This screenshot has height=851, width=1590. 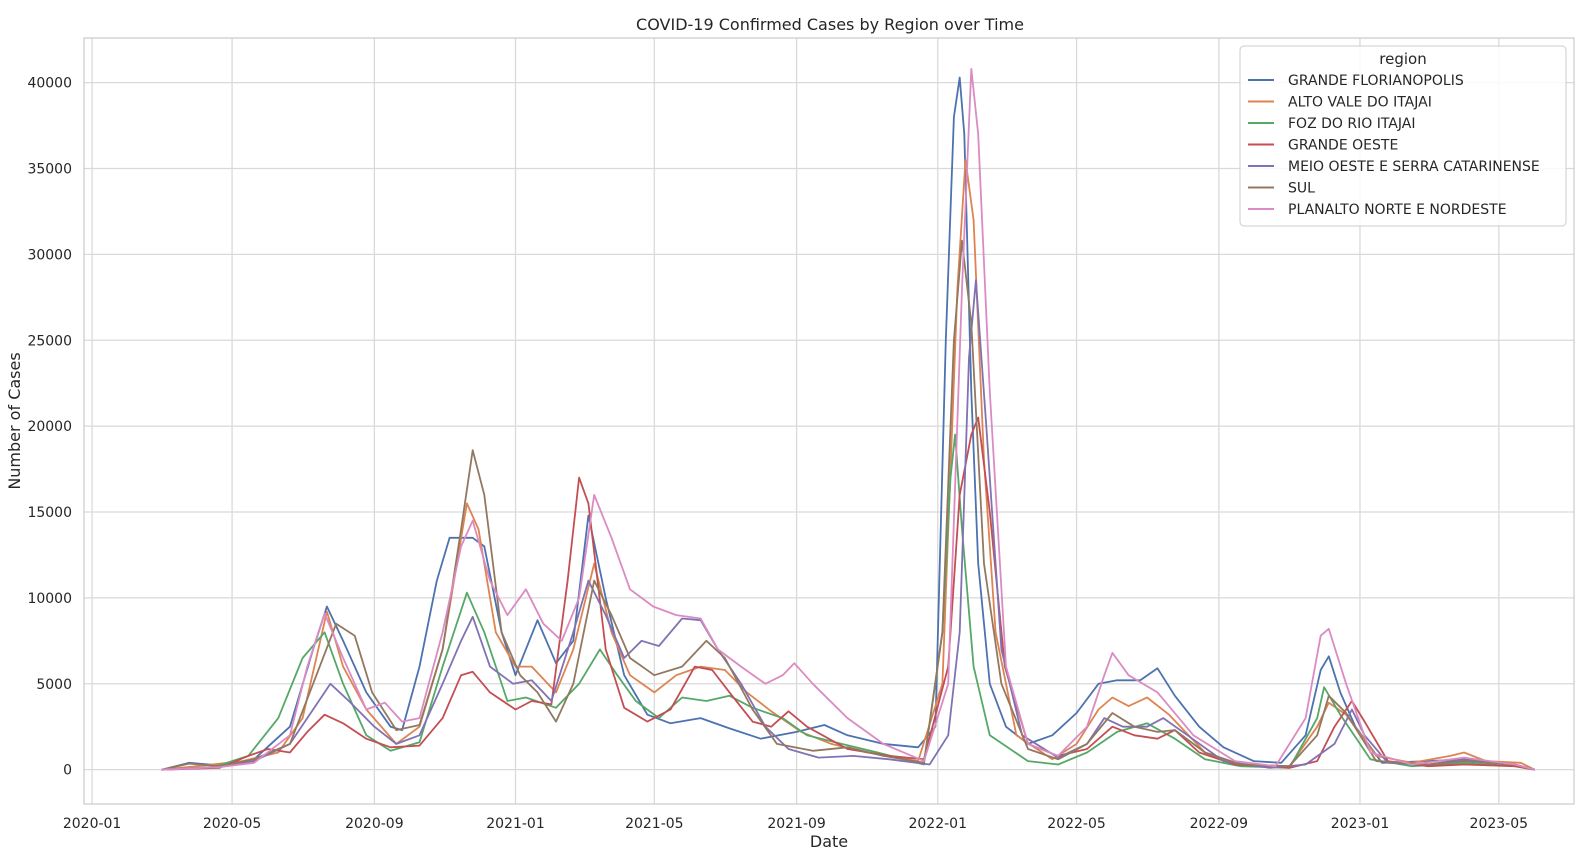 What do you see at coordinates (1076, 824) in the screenshot?
I see `x-tick-label: 2022-05` at bounding box center [1076, 824].